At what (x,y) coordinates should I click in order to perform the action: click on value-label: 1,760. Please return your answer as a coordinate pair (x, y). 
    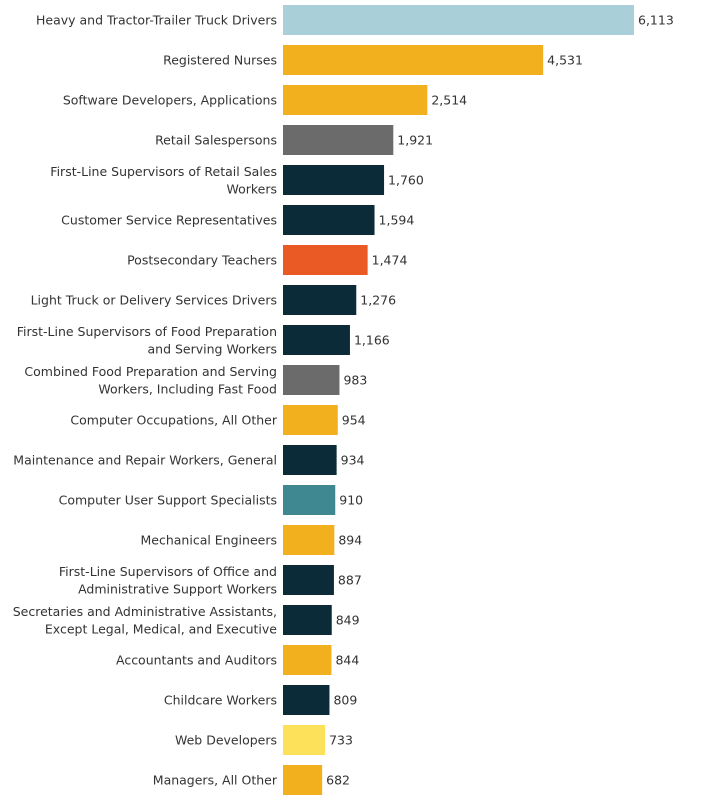
    Looking at the image, I should click on (406, 180).